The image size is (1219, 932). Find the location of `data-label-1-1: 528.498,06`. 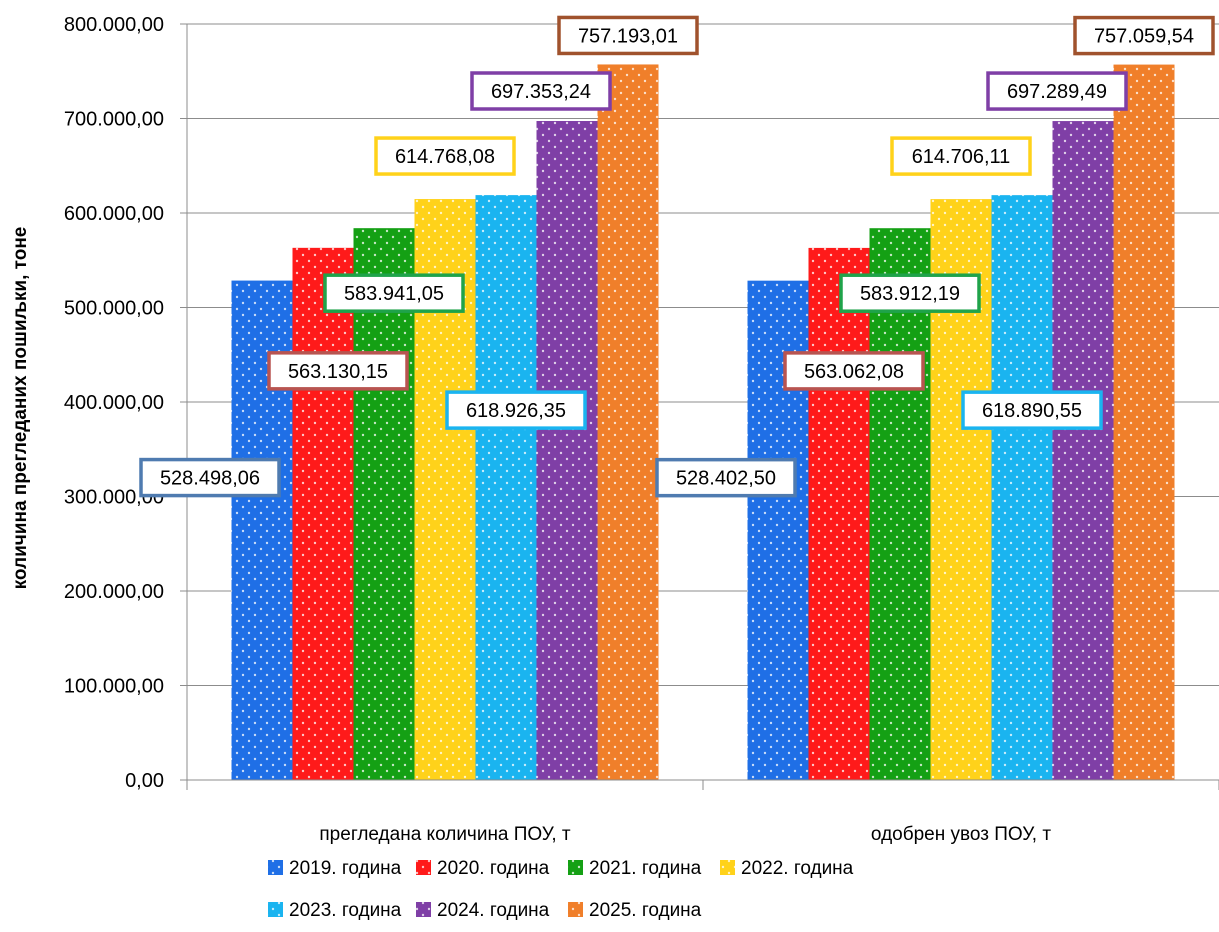

data-label-1-1: 528.498,06 is located at coordinates (210, 477).